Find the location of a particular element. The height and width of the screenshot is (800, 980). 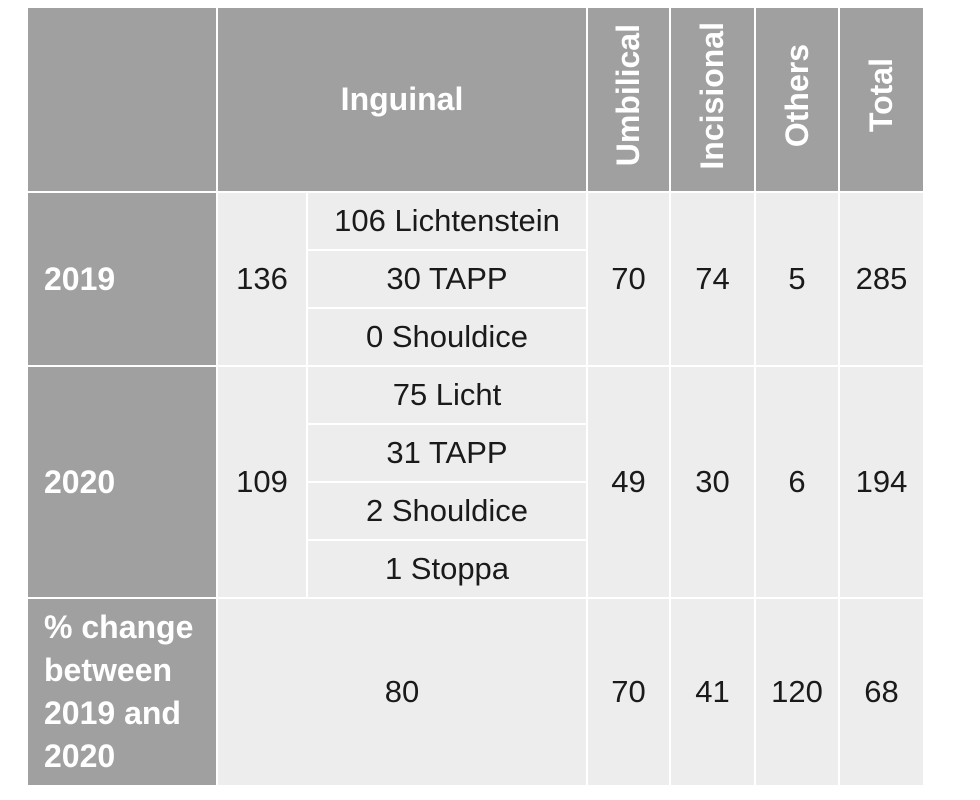

inguinal-total-2020: 109 is located at coordinates (262, 482).